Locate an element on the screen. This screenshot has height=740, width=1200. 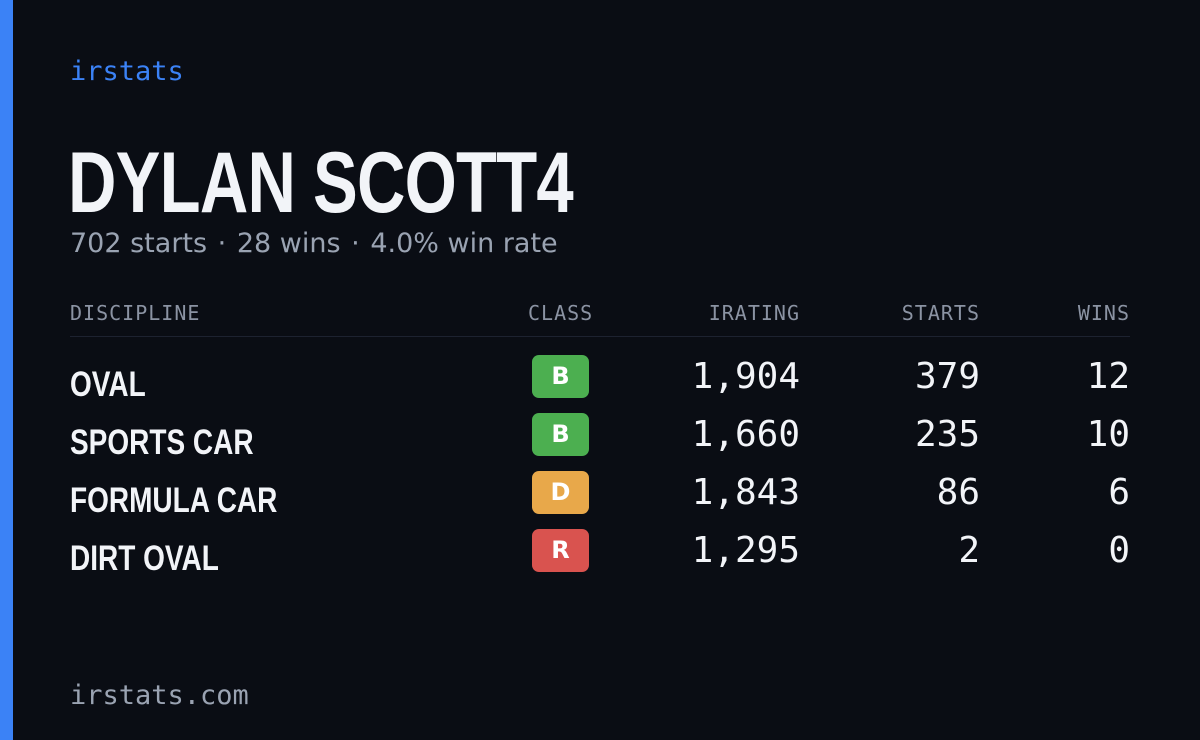
accent-bar is located at coordinates (6, 370).